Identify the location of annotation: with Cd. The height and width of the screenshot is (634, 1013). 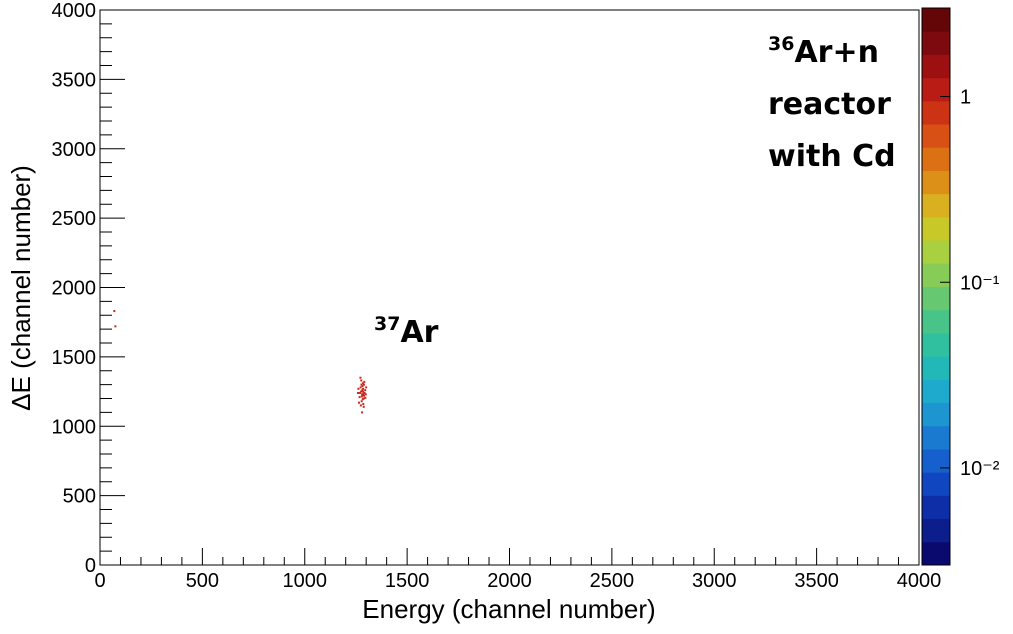
(832, 156).